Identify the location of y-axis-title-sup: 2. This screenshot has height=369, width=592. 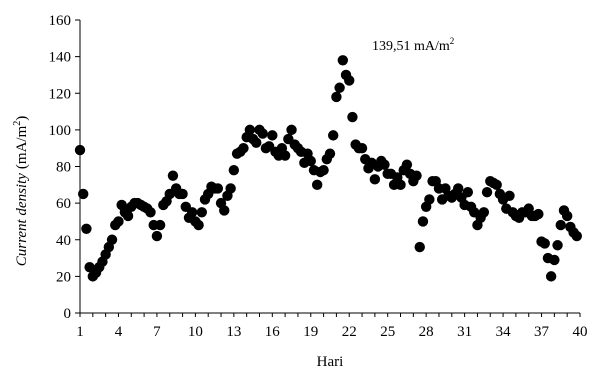
(17, 123).